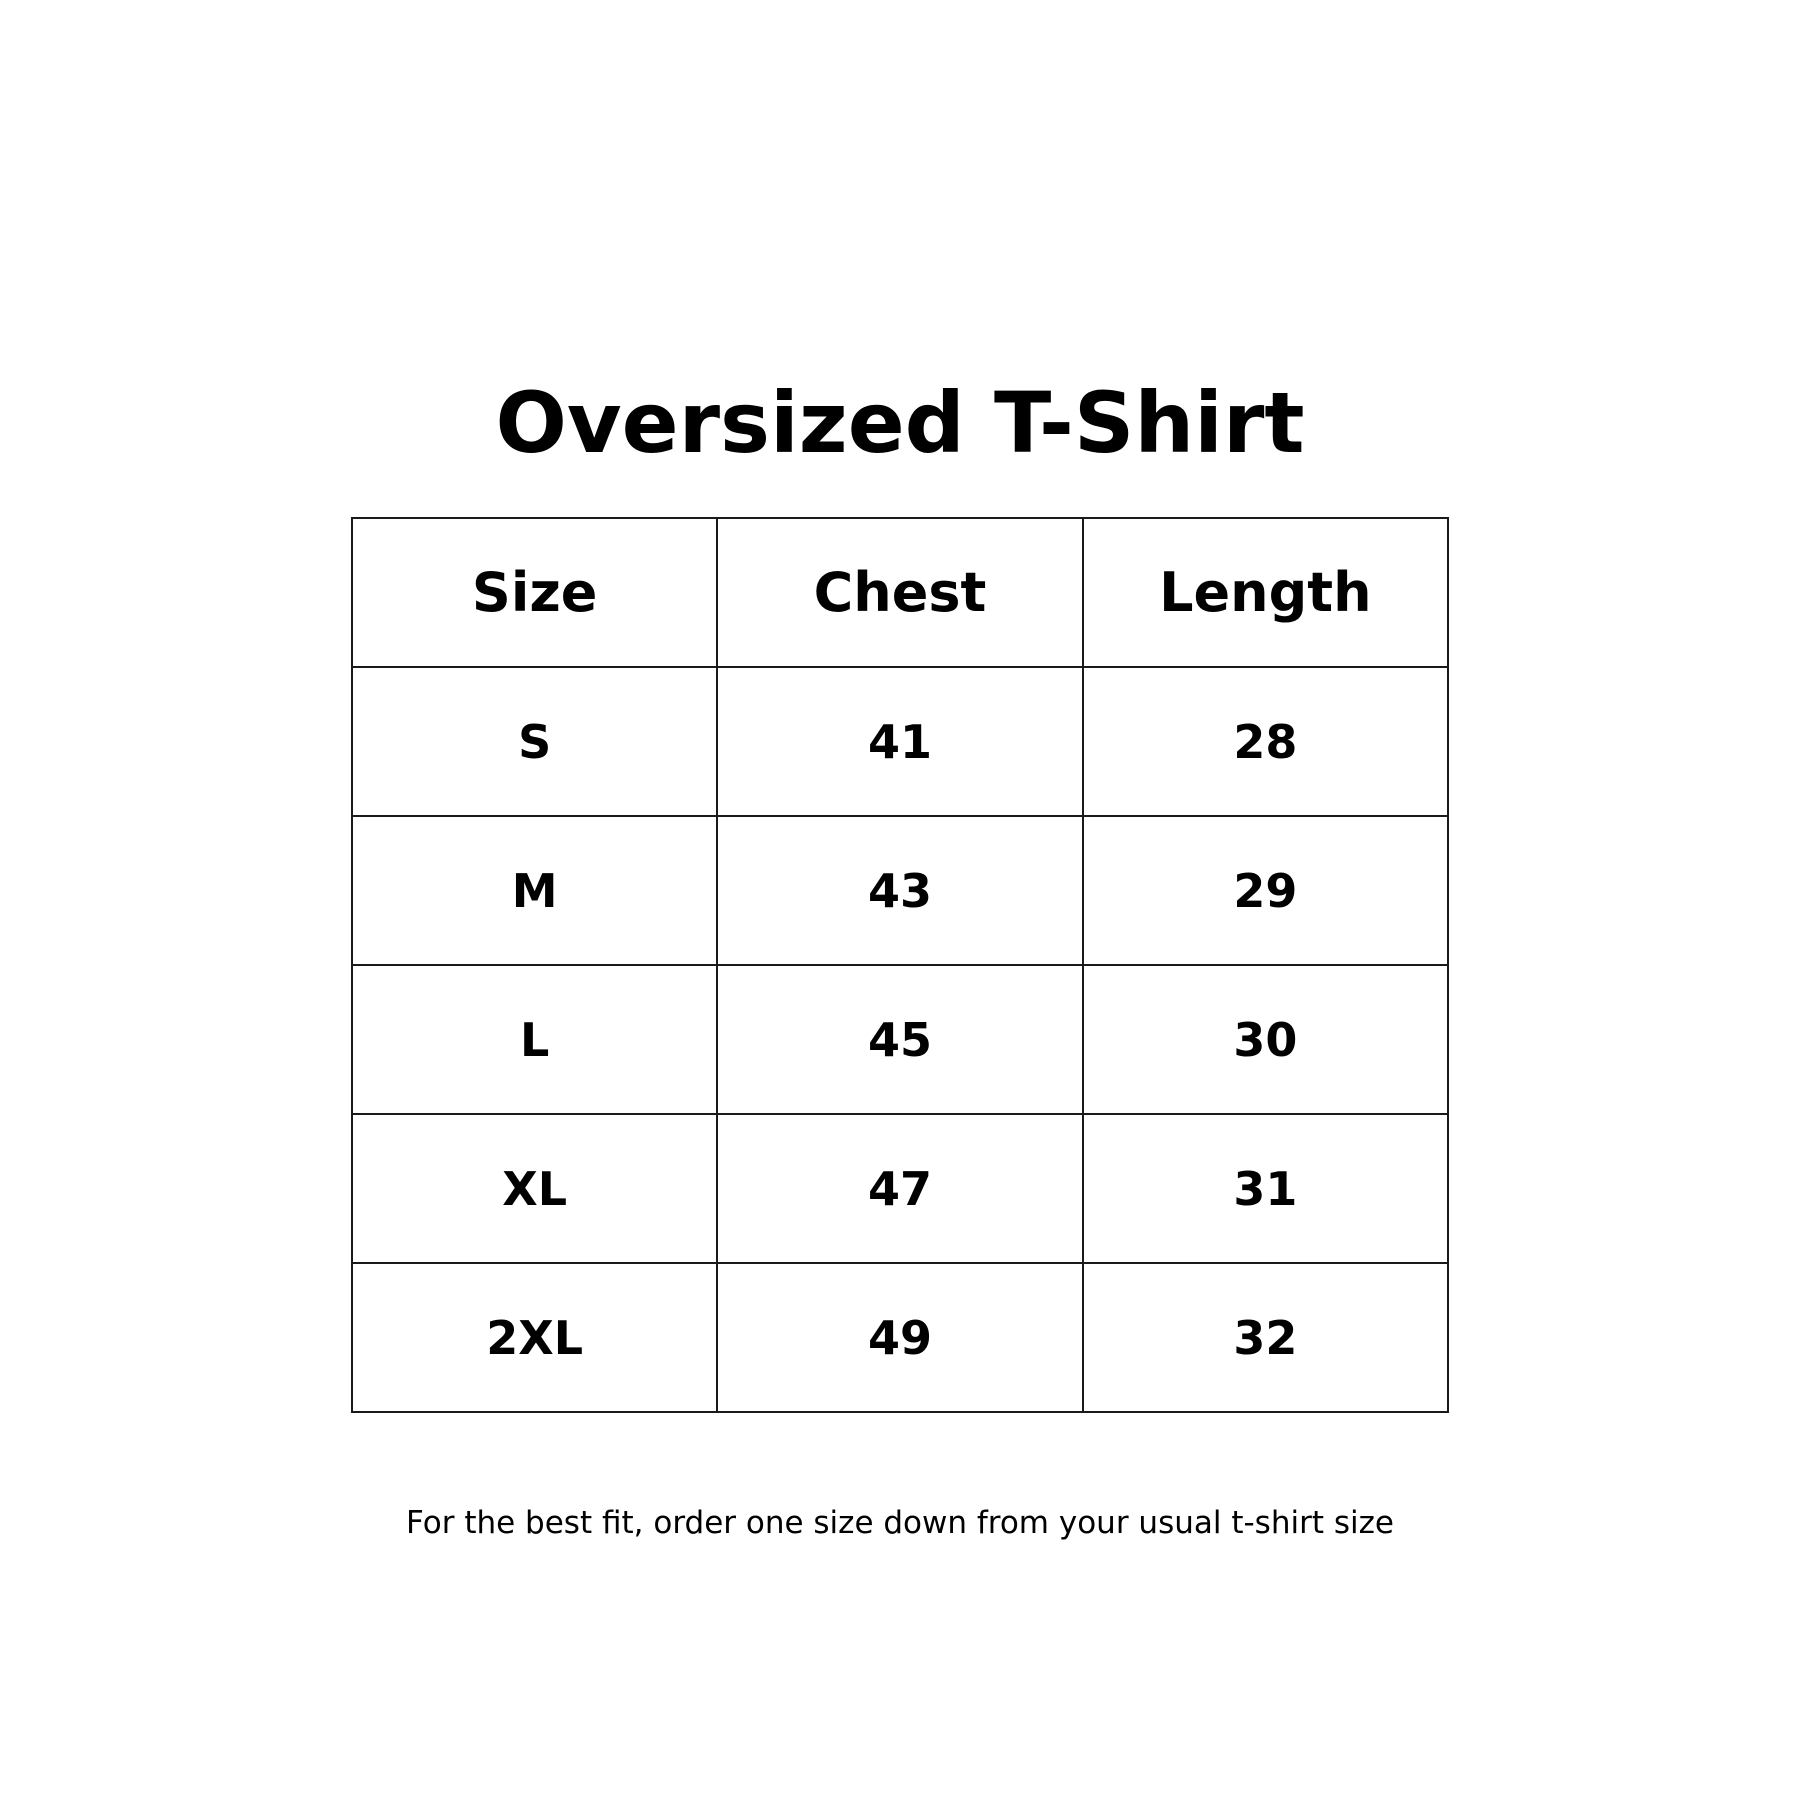 This screenshot has height=1800, width=1800. Describe the element at coordinates (1265, 1039) in the screenshot. I see `cell-length: 30` at that location.